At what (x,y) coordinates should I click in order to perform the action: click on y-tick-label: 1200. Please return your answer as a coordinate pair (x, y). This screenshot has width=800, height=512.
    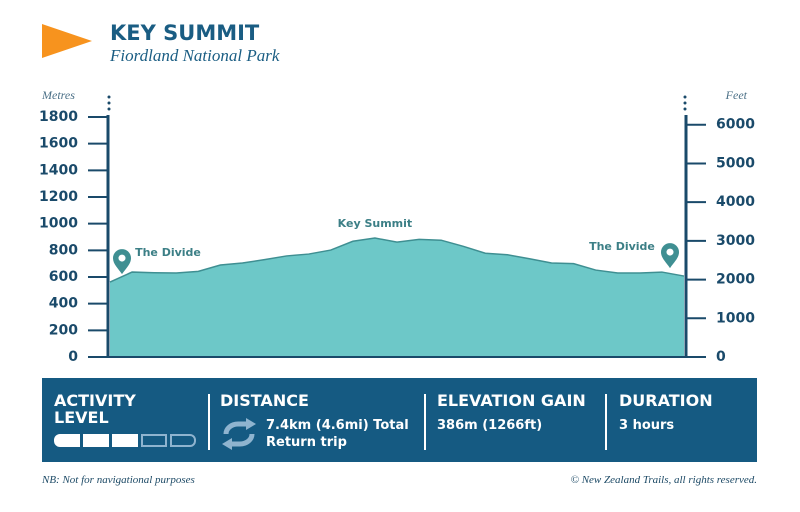
    Looking at the image, I should click on (58, 197).